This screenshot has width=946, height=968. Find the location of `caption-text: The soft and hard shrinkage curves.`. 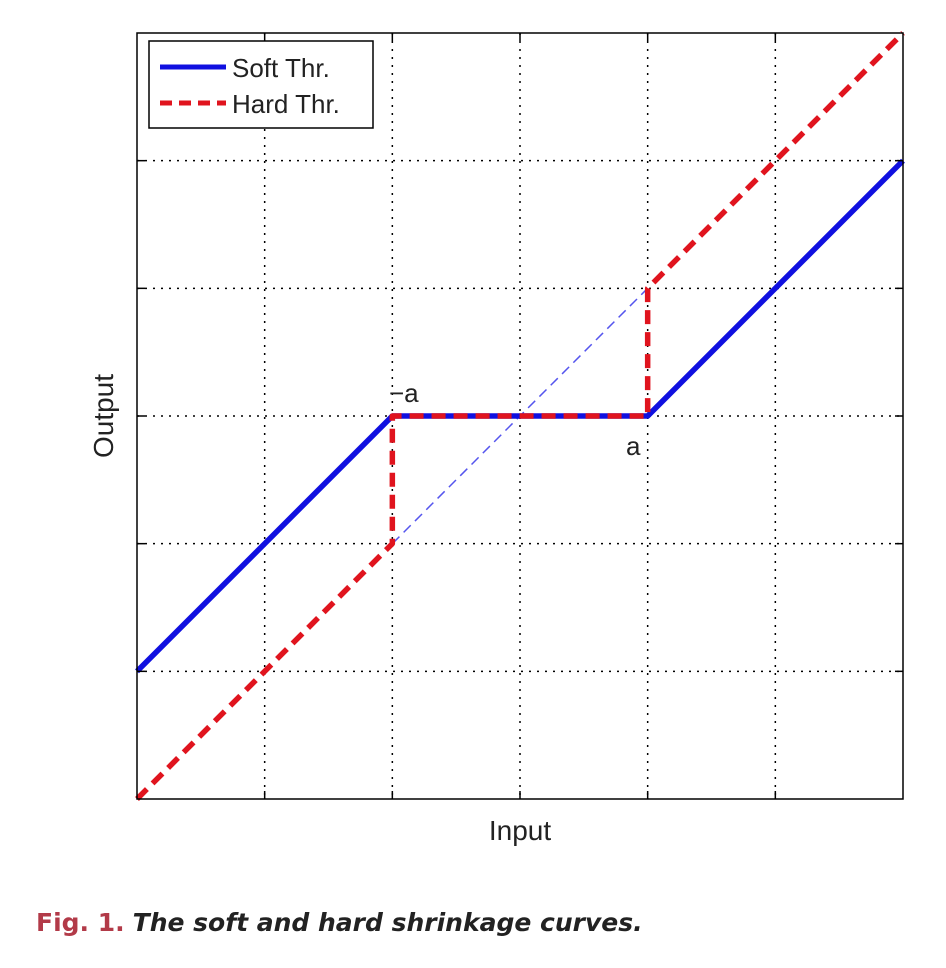

caption-text: The soft and hard shrinkage curves. is located at coordinates (387, 922).